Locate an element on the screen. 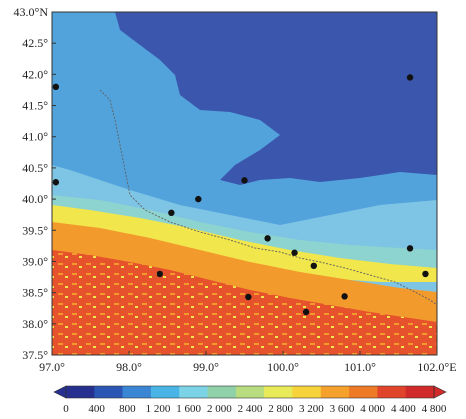 The height and width of the screenshot is (419, 466). colorbar-label: 800 is located at coordinates (127, 409).